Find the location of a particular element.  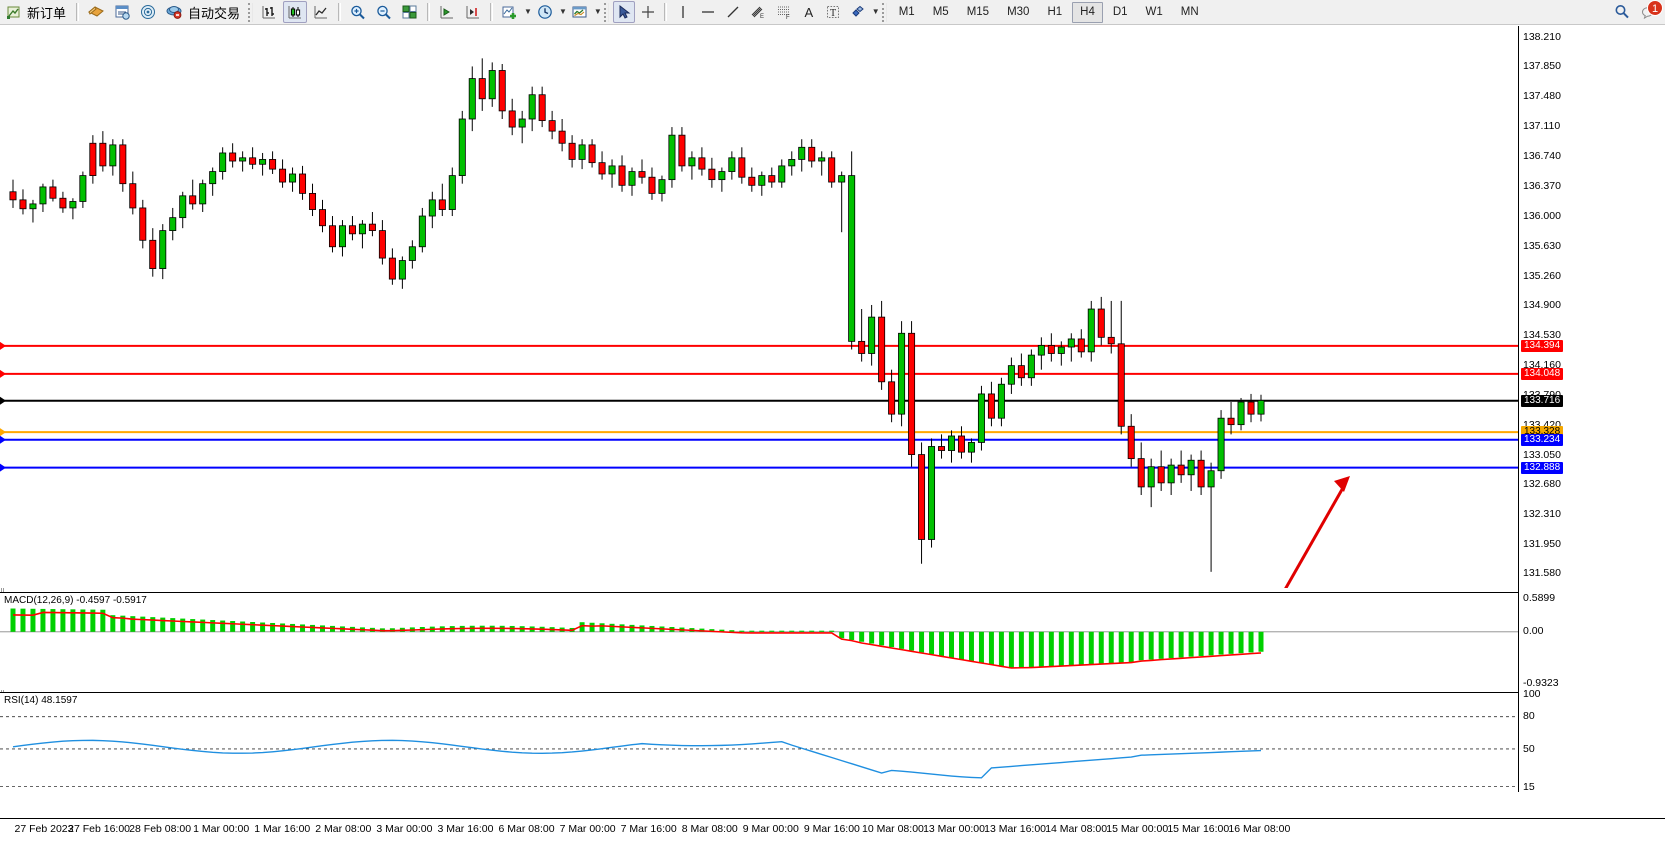

time-tick-label: 7 Mar 16:00 is located at coordinates (648, 829).